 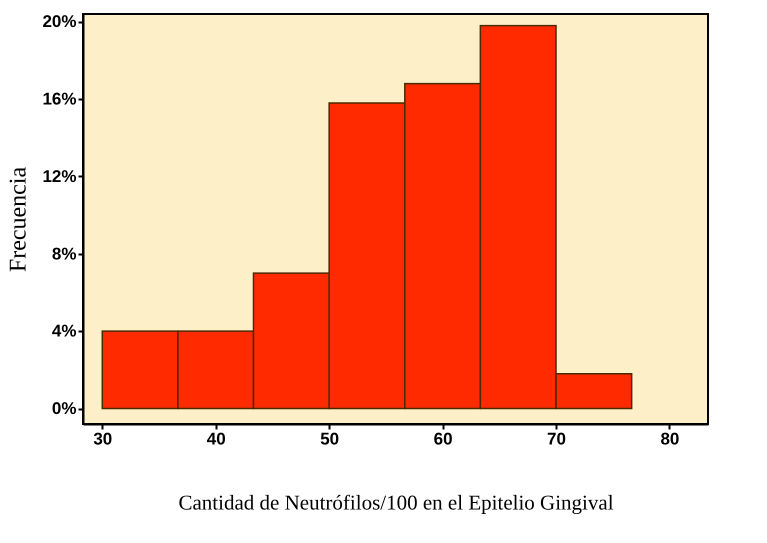 I want to click on y-tick-label: 0%, so click(x=64, y=408).